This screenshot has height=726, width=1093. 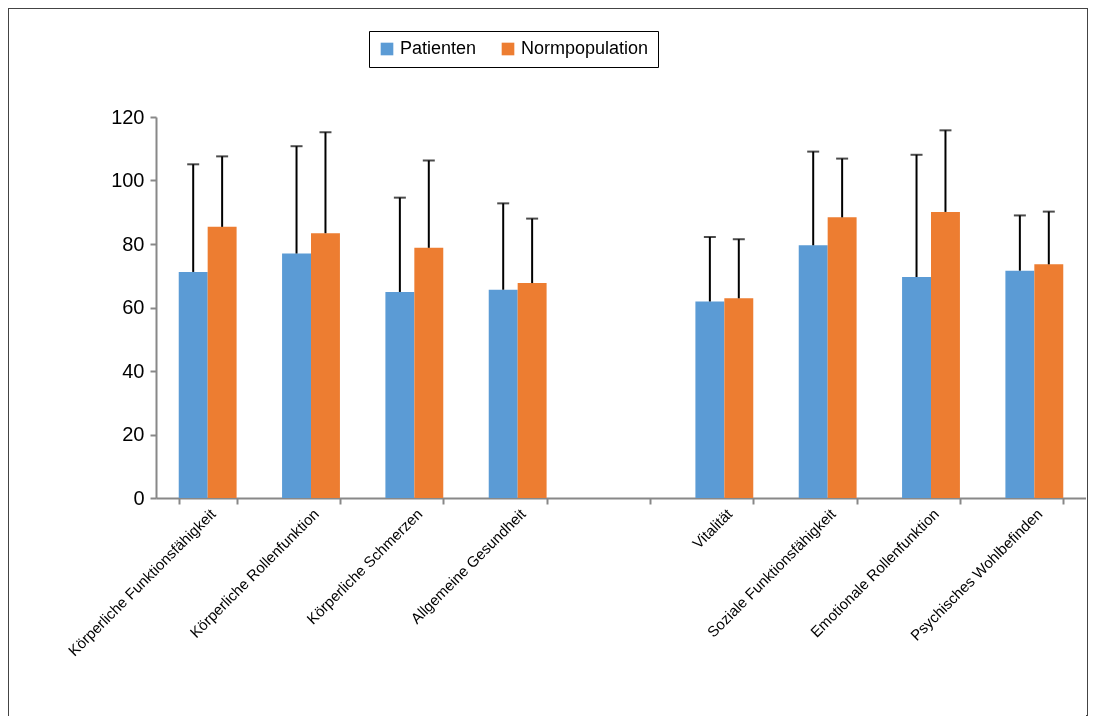 I want to click on y-tick-label: 120, so click(x=128, y=116).